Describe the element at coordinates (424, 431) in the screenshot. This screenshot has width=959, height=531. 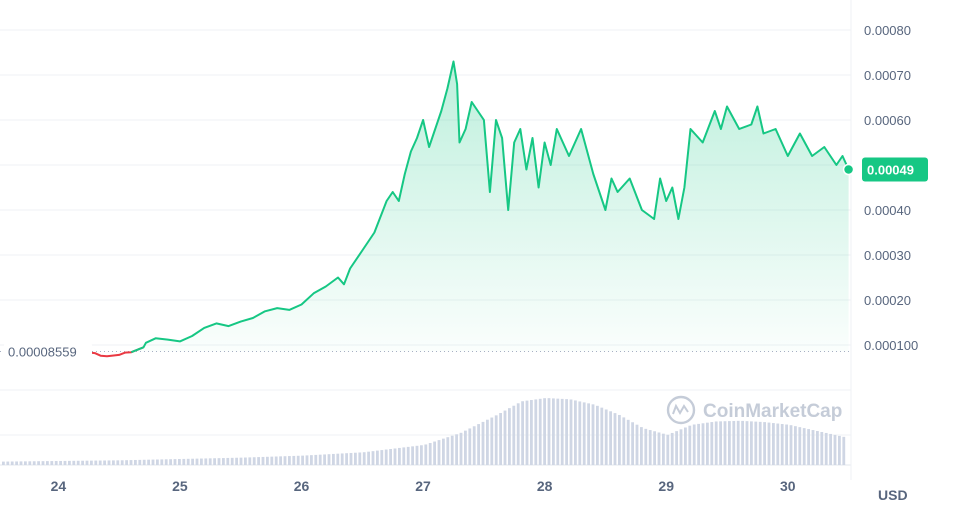
I see `volume-bars` at that location.